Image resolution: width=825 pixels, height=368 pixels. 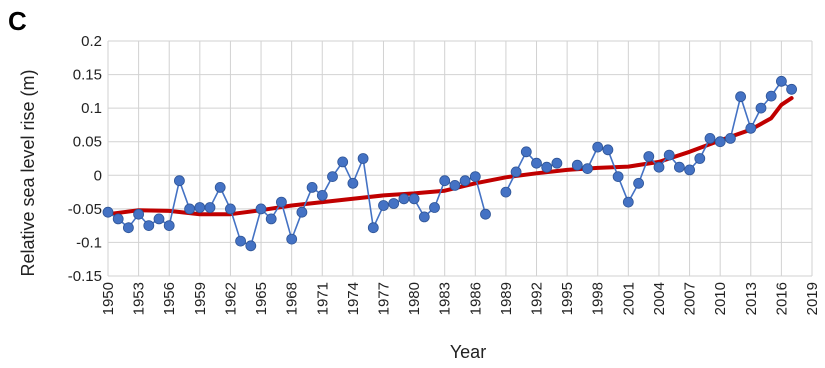 I want to click on x-tick-label: 2019, so click(x=812, y=298).